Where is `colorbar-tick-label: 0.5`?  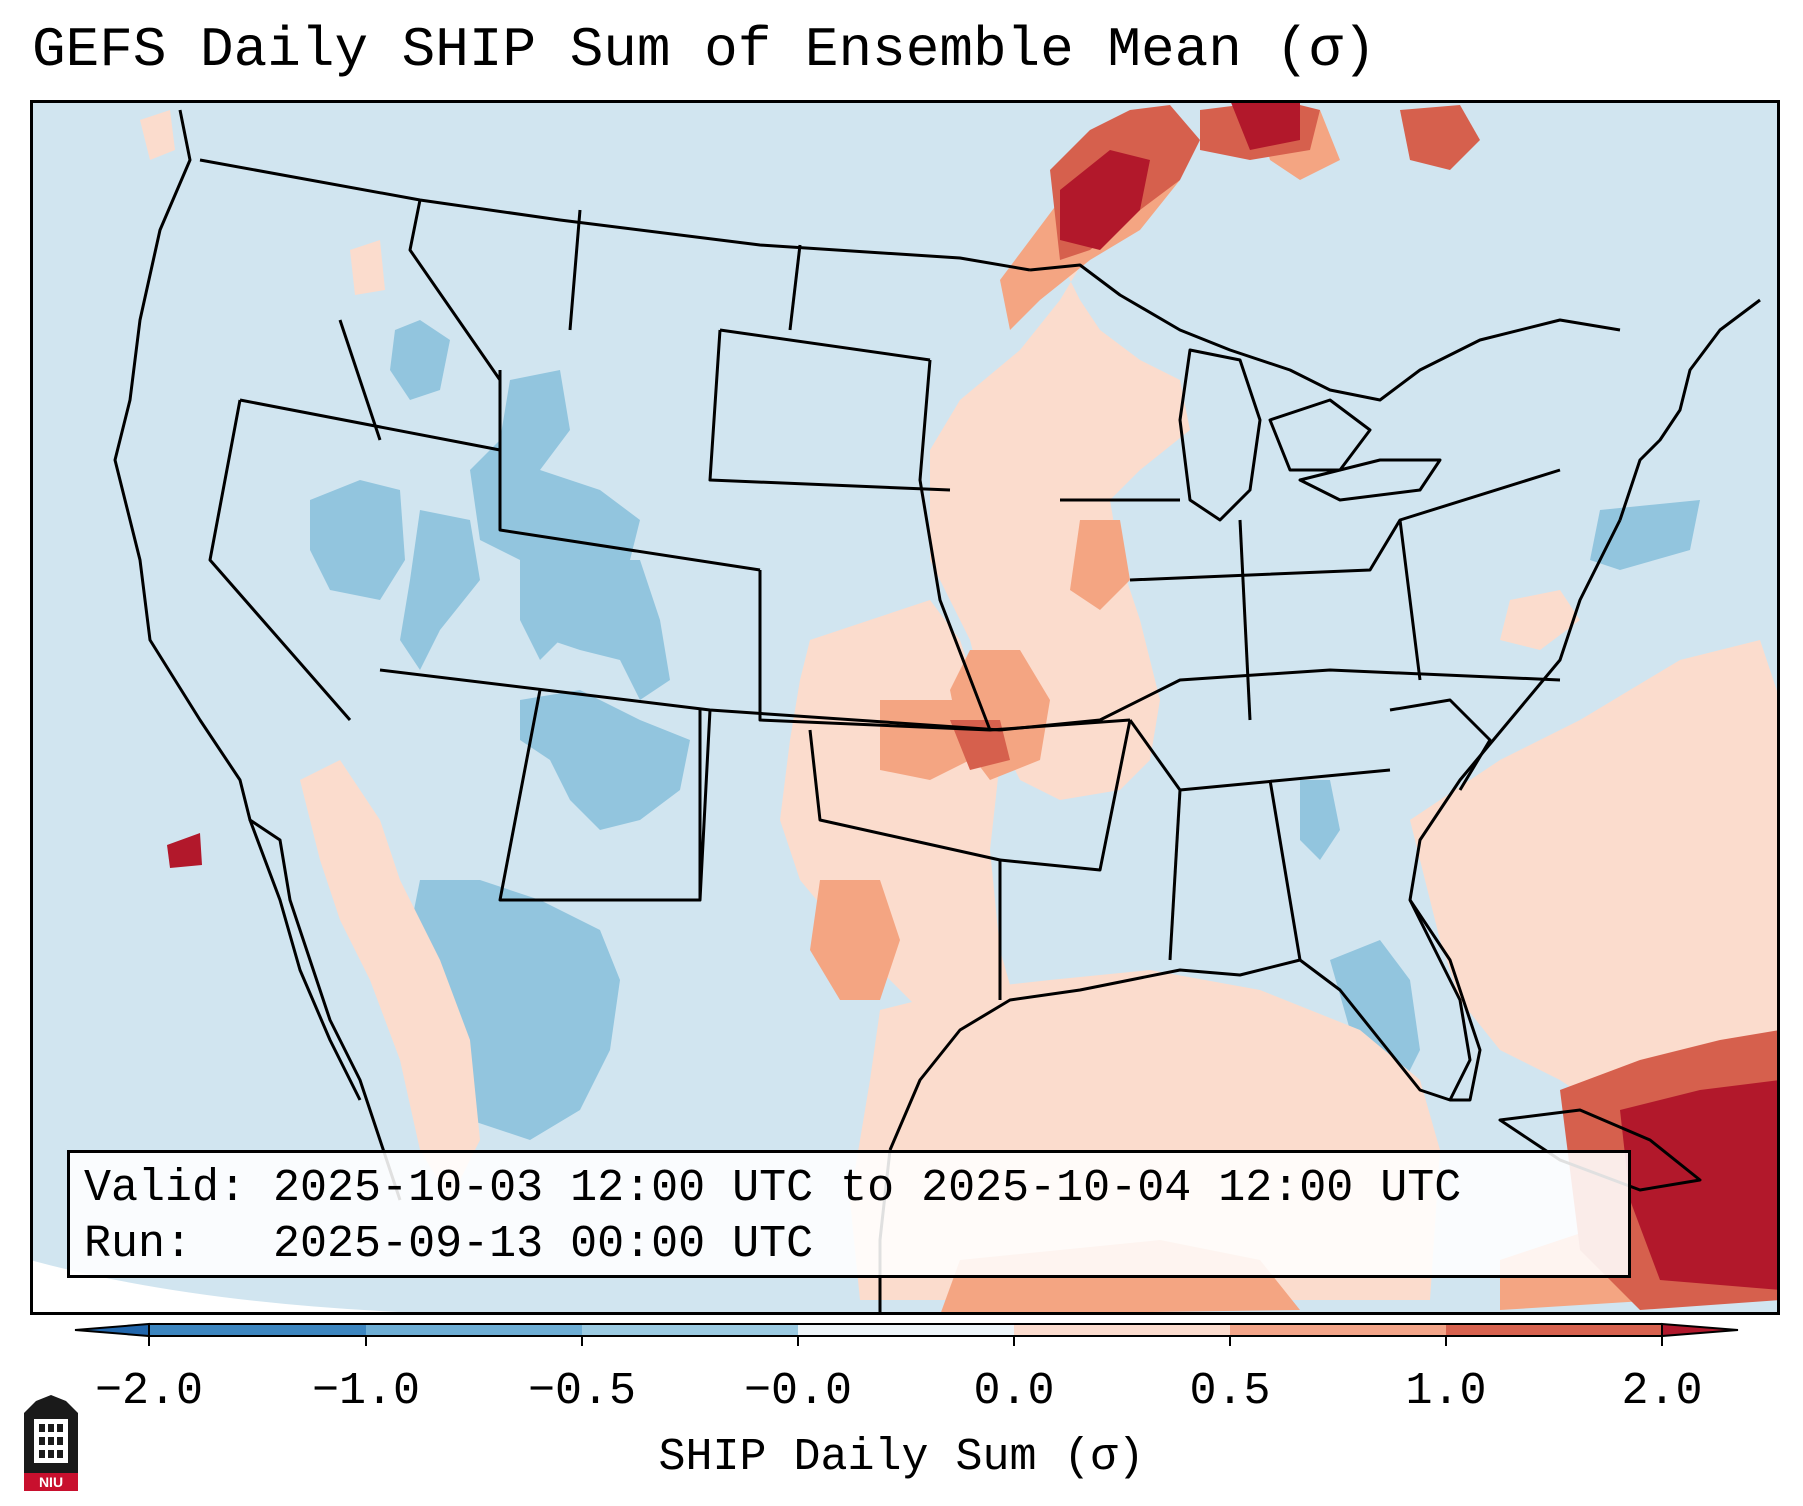 colorbar-tick-label: 0.5 is located at coordinates (1230, 1391).